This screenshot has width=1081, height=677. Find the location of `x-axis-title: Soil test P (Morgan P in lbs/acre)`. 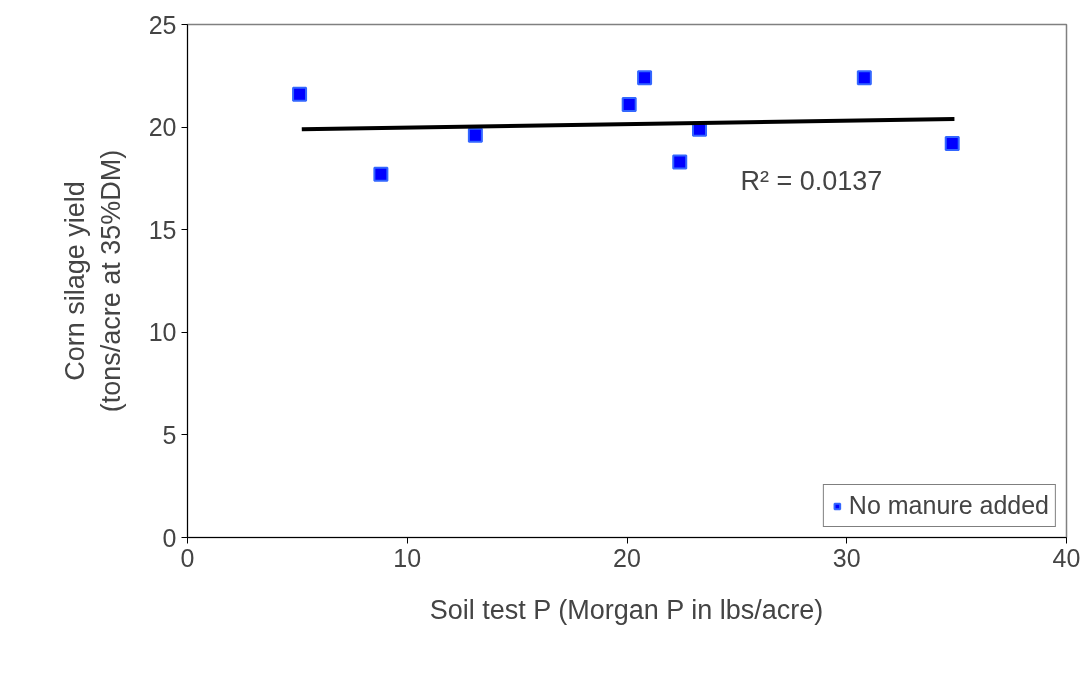

x-axis-title: Soil test P (Morgan P in lbs/acre) is located at coordinates (626, 609).